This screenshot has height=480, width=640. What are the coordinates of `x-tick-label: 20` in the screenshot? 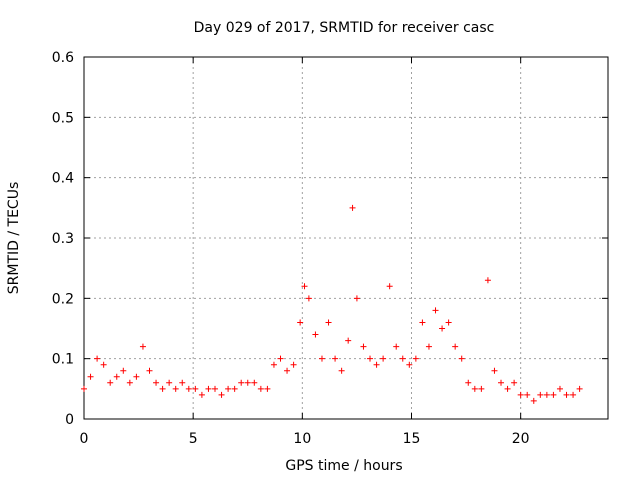 It's located at (521, 439).